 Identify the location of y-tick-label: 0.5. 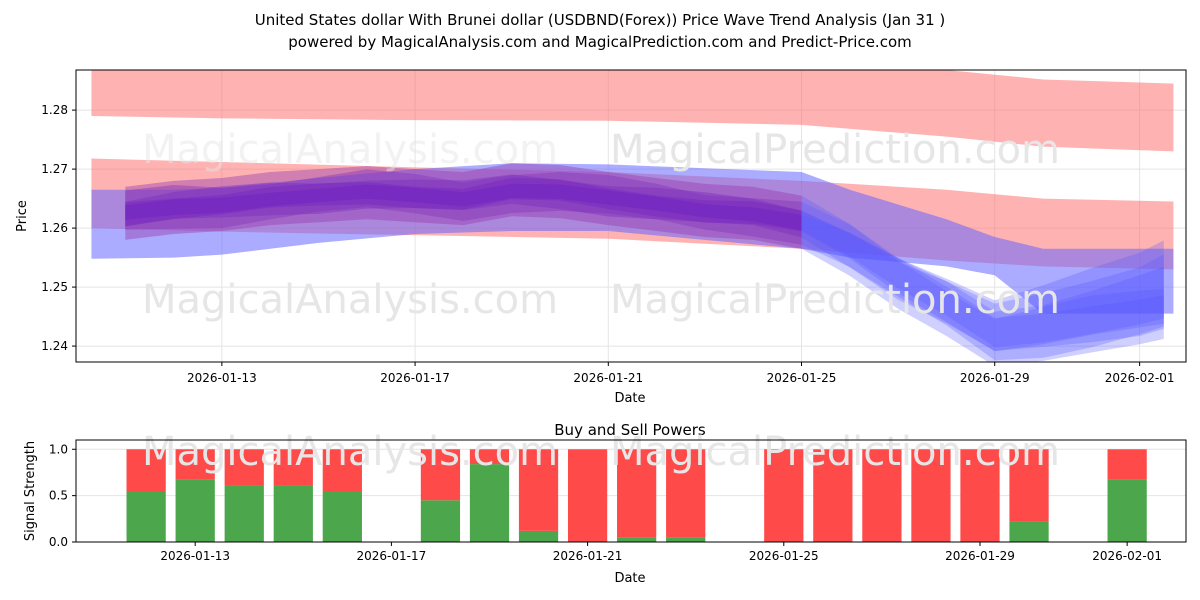
(58, 496).